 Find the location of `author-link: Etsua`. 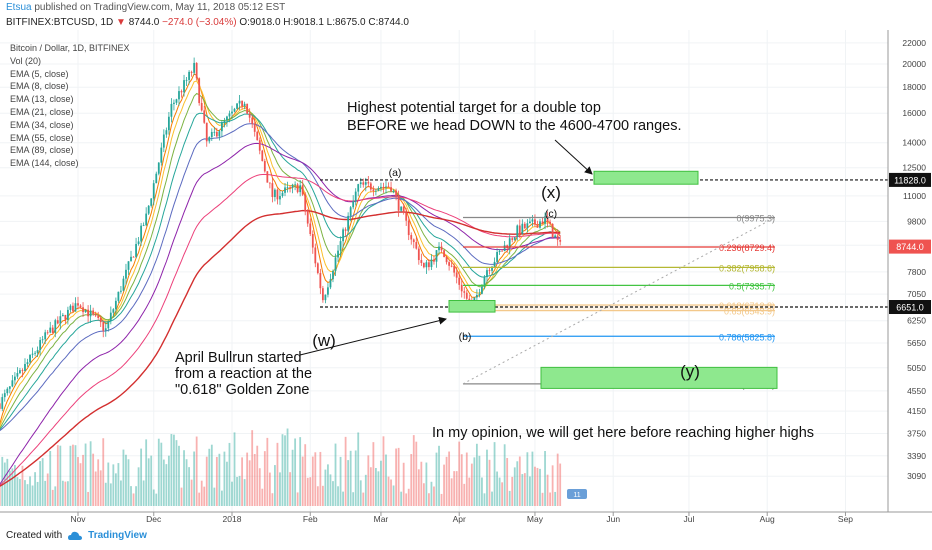

author-link: Etsua is located at coordinates (19, 7).